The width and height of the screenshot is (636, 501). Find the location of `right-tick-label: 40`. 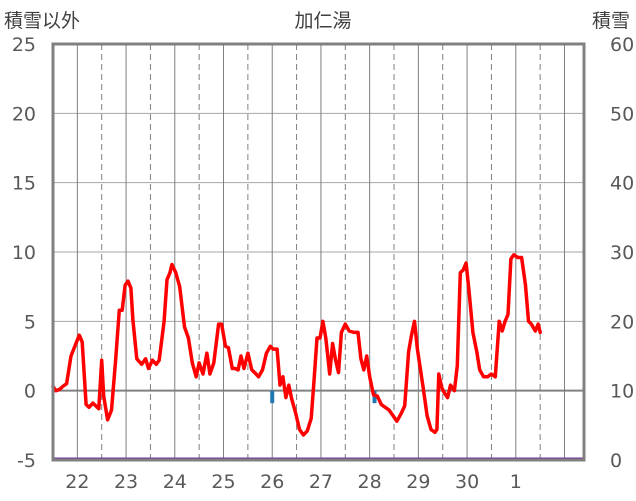

right-tick-label: 40 is located at coordinates (622, 184).